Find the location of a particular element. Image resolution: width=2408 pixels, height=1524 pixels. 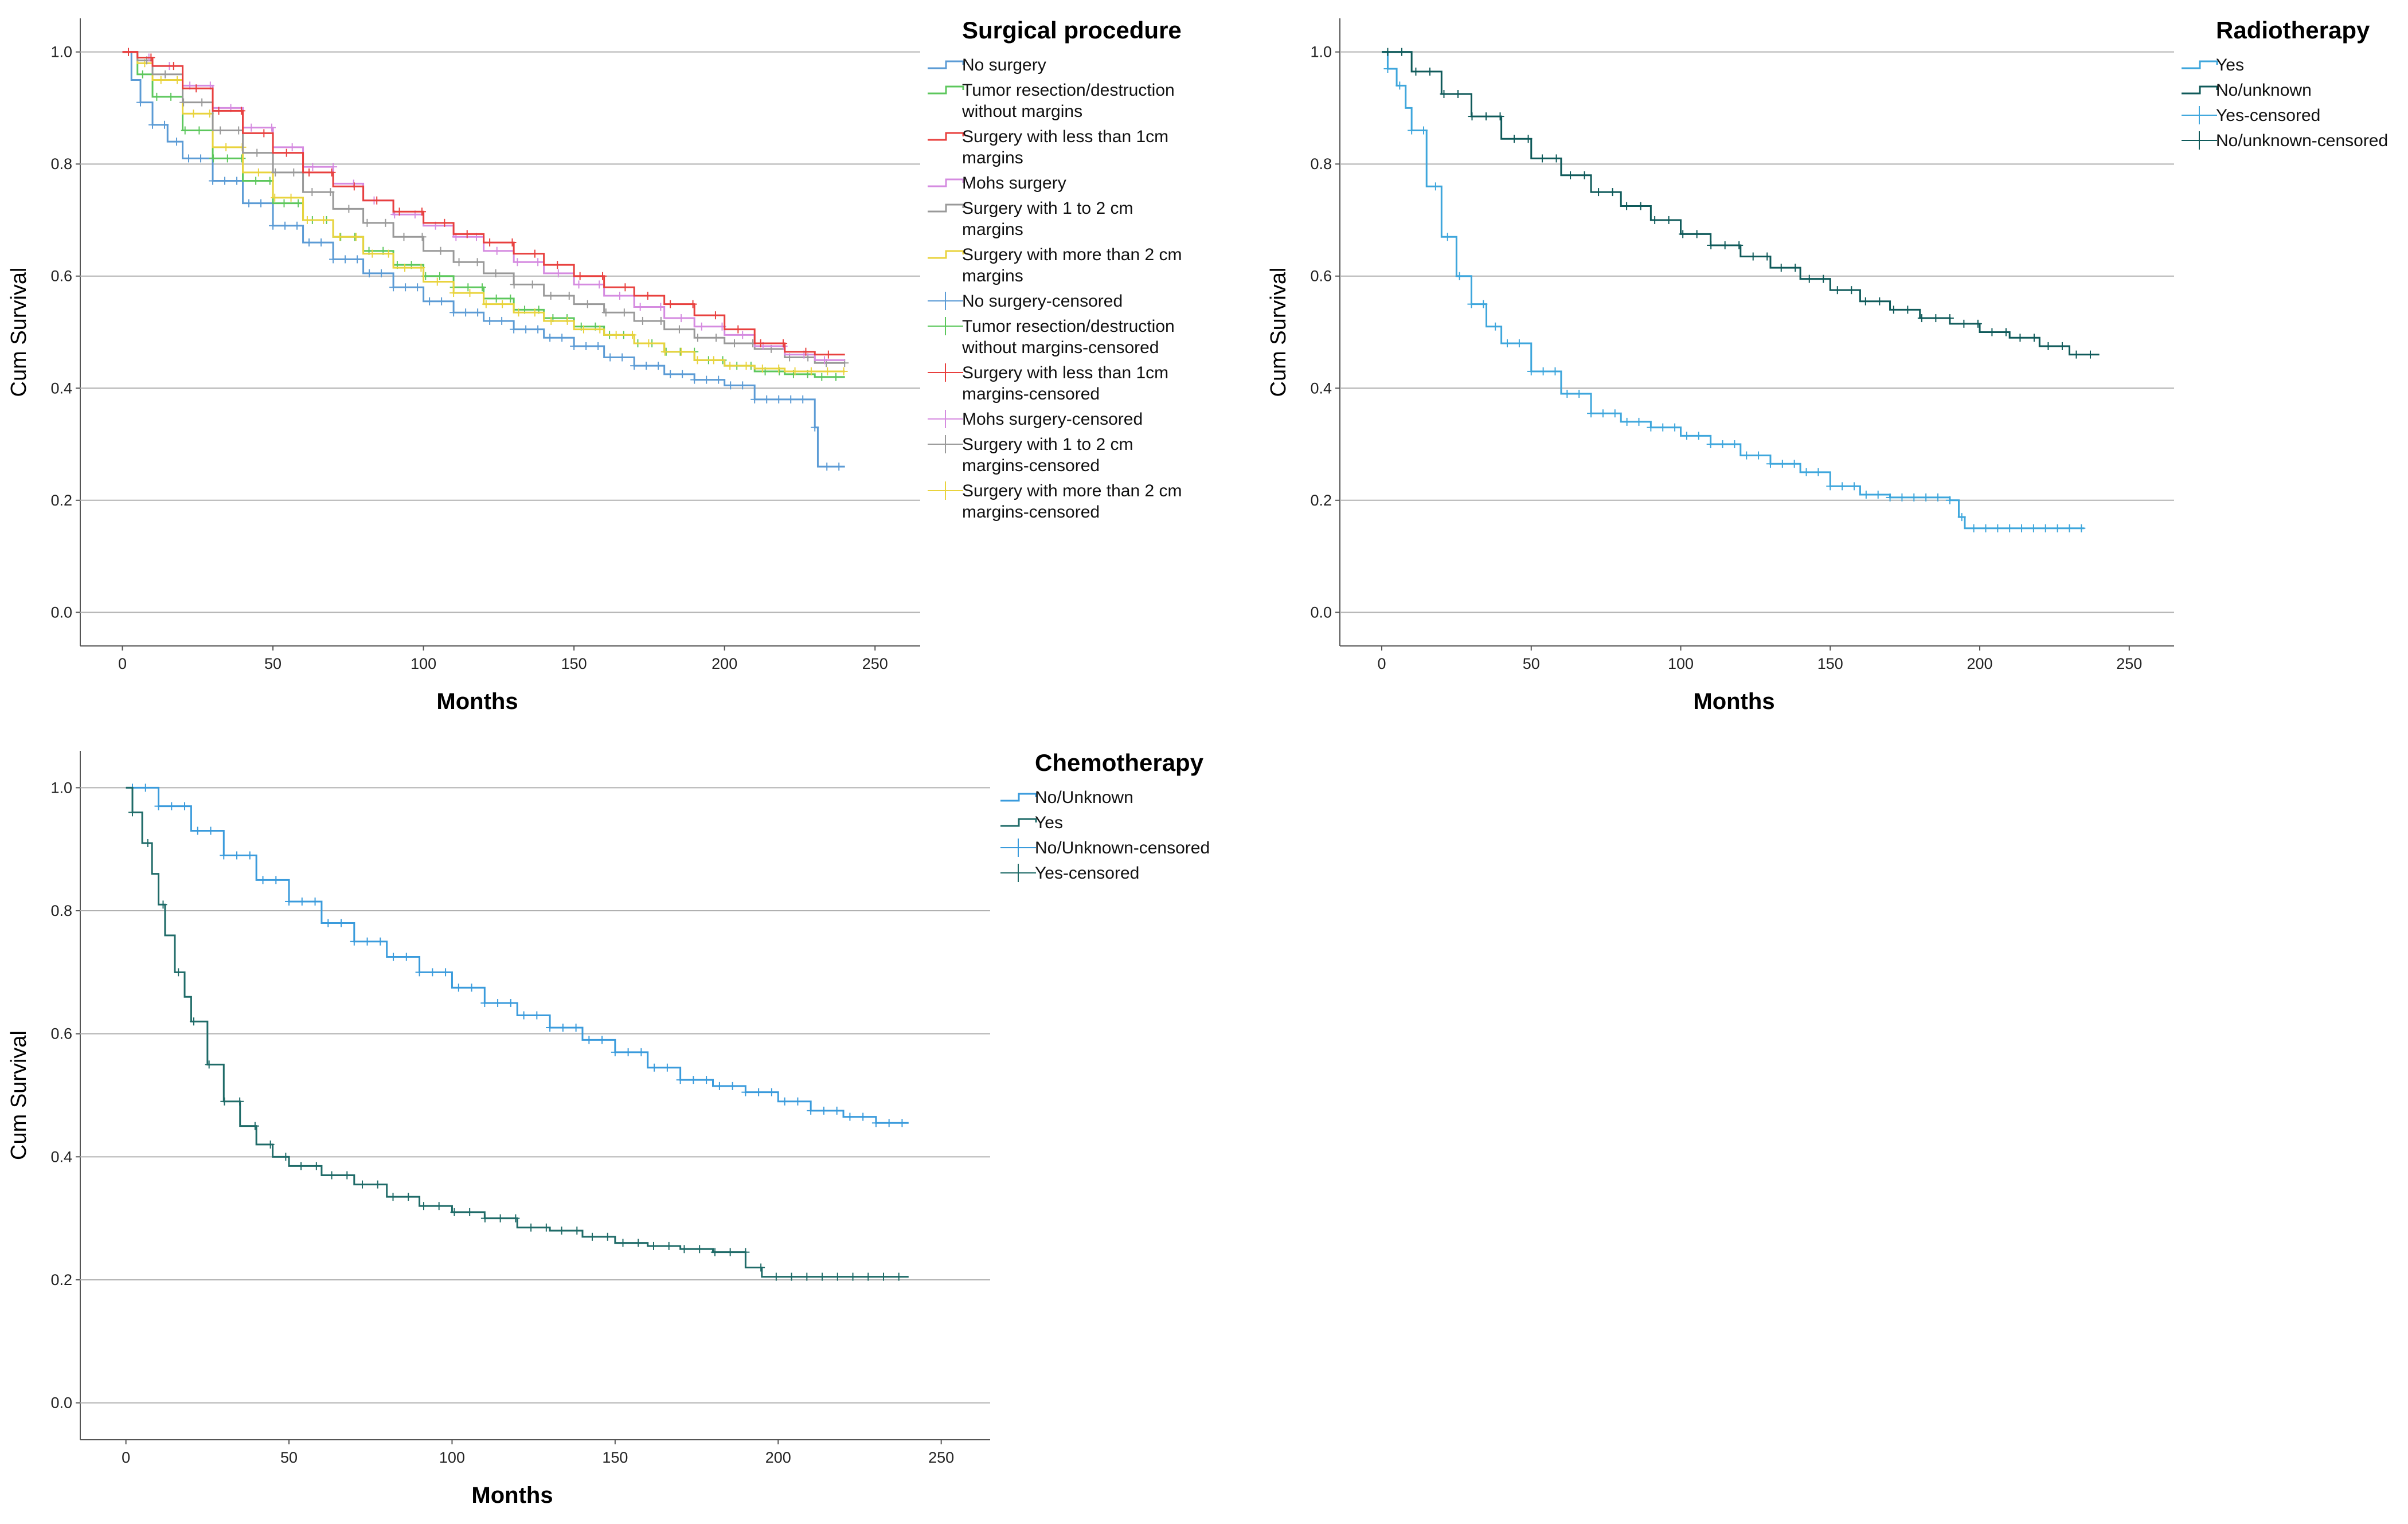

legend-item: No surgery-censored is located at coordinates (1025, 301).